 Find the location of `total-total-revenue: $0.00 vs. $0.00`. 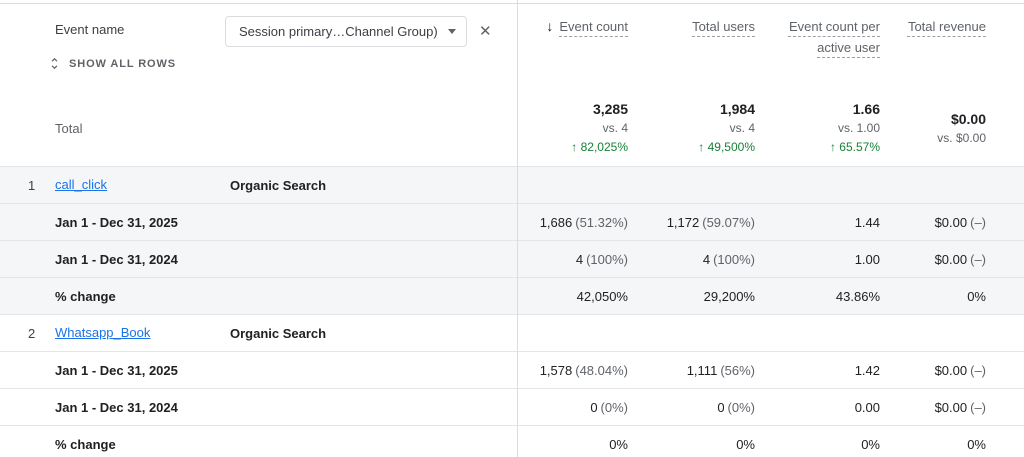

total-total-revenue: $0.00 vs. $0.00 is located at coordinates (961, 128).